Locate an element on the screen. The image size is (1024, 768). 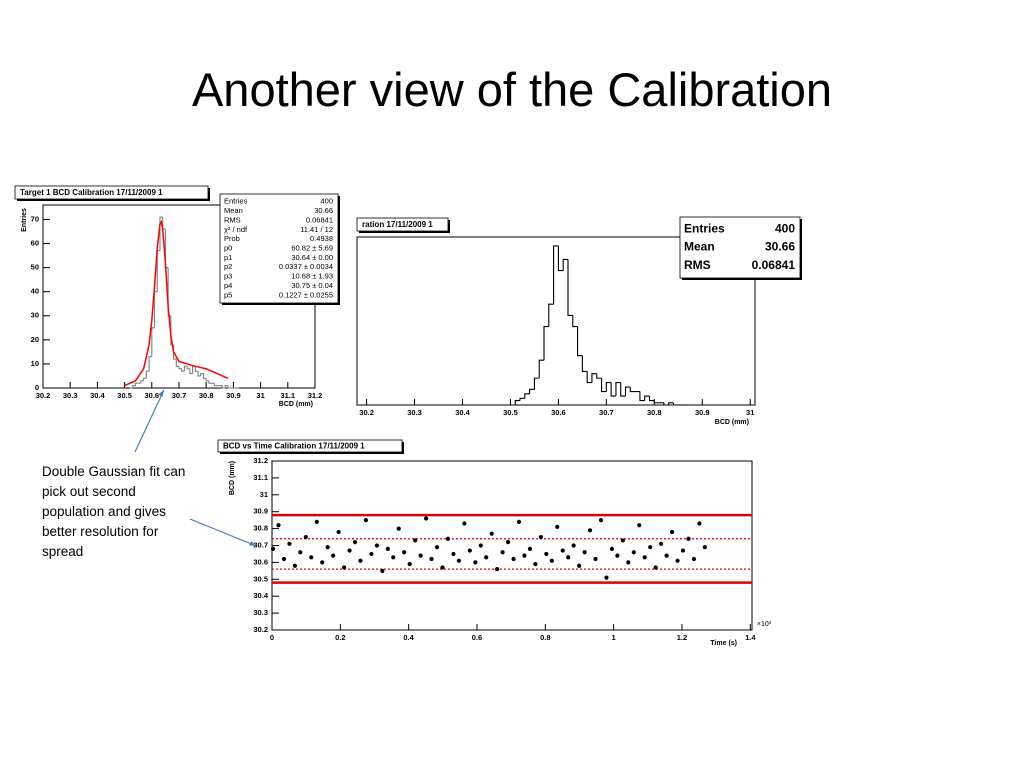
y-tick-label: 30.6 is located at coordinates (260, 561).